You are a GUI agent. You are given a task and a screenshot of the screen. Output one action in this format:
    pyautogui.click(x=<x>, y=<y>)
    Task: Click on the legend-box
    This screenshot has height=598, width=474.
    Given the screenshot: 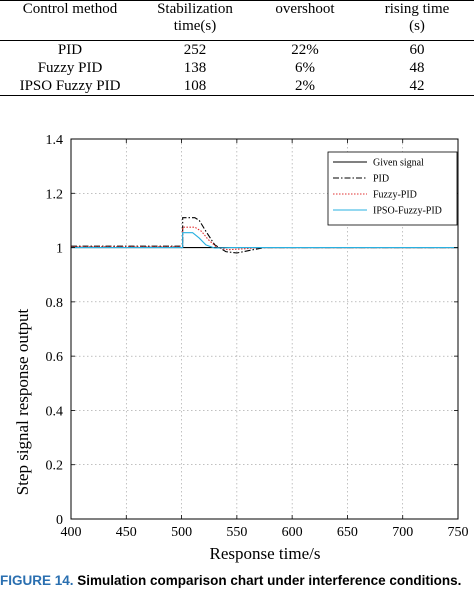 What is the action you would take?
    pyautogui.click(x=392, y=188)
    